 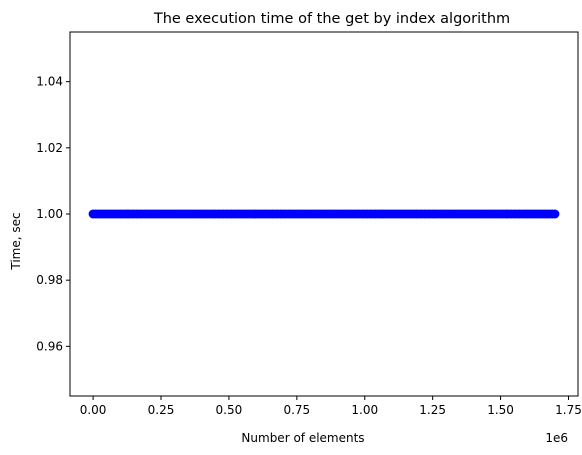 What do you see at coordinates (49, 346) in the screenshot?
I see `y-tick-label: 0.96` at bounding box center [49, 346].